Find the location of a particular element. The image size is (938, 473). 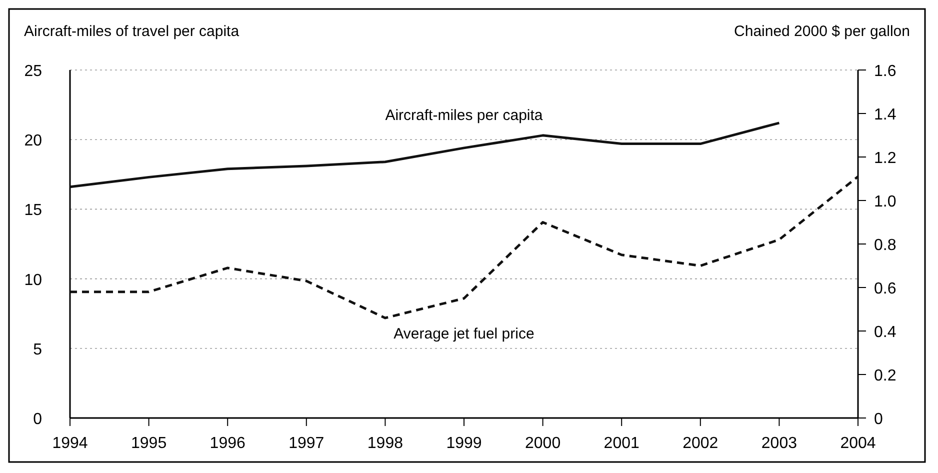

y-tick-label: 0 is located at coordinates (37, 419).